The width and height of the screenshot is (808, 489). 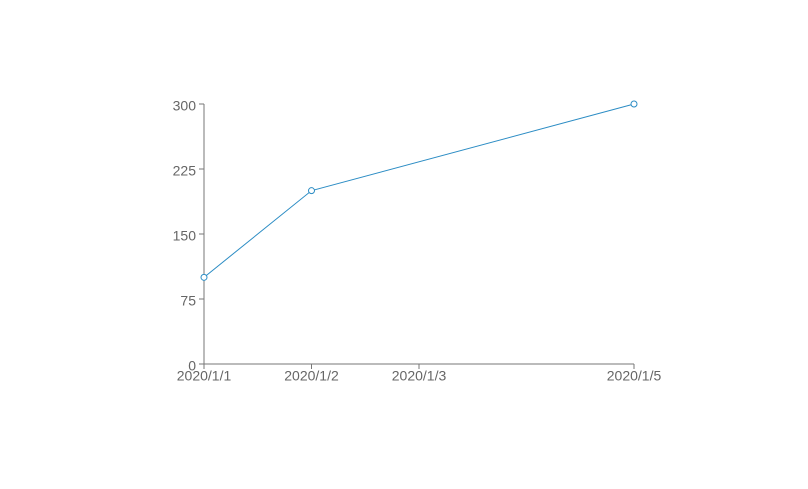 I want to click on y-tick-label: 75, so click(x=188, y=301).